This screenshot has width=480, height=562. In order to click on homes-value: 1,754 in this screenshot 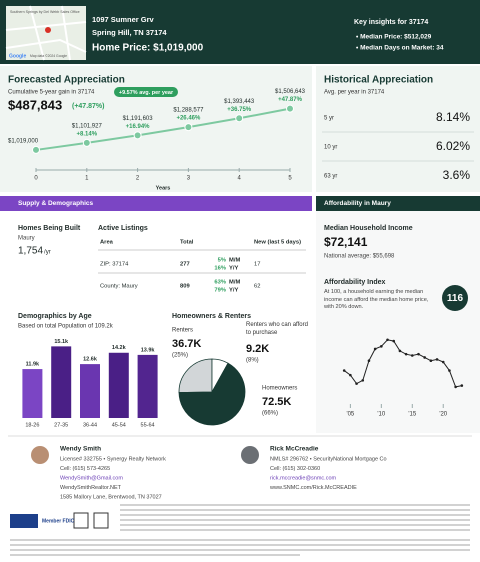, I will do `click(30, 251)`.